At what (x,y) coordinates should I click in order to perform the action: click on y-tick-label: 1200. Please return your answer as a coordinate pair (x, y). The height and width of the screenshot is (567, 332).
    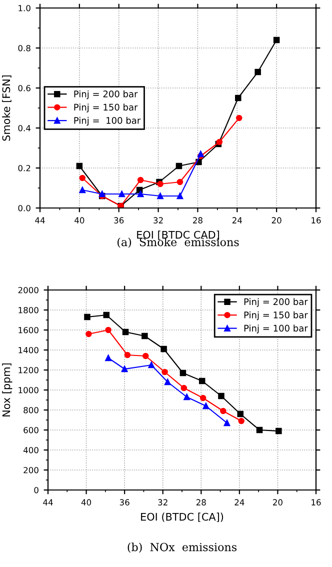
    Looking at the image, I should click on (28, 370).